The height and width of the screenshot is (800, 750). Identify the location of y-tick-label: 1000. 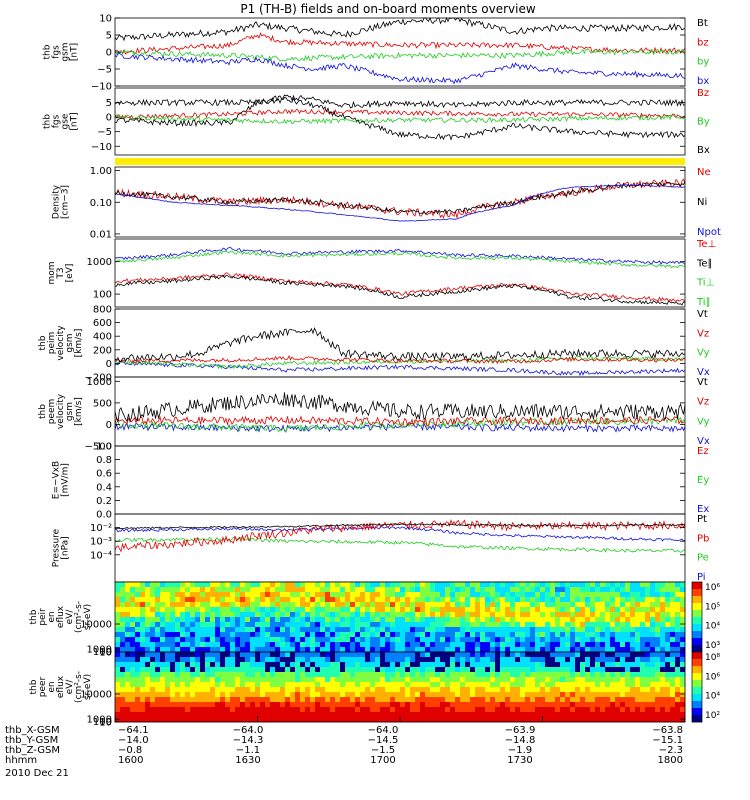
(99, 382).